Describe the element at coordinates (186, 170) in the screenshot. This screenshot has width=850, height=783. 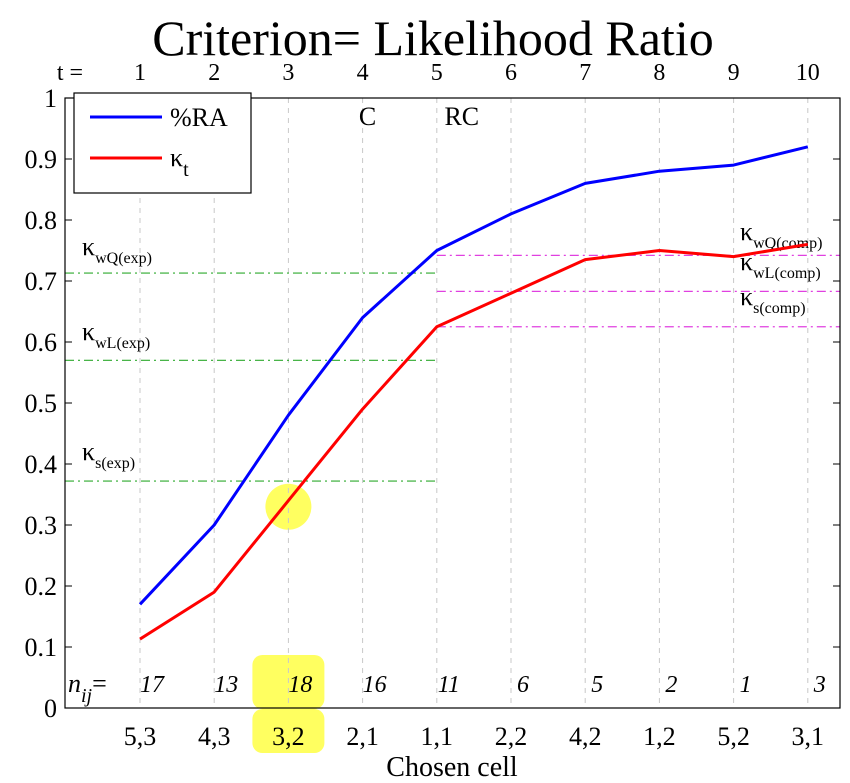
I see `legend-kappa-sub: t` at that location.